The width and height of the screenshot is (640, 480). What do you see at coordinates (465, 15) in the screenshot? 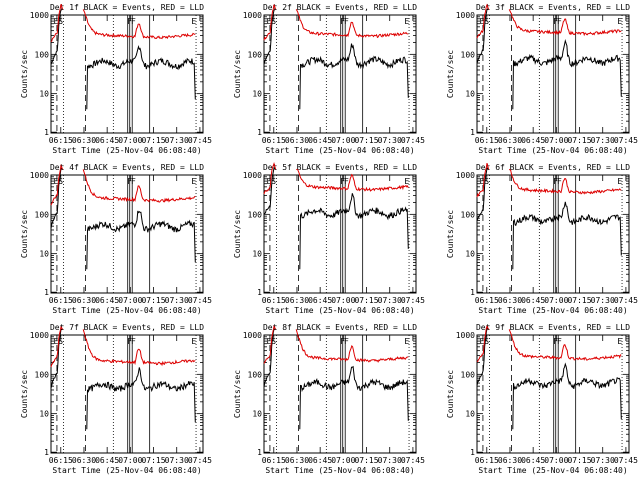
I see `y-tick-label: 1000` at bounding box center [465, 15].